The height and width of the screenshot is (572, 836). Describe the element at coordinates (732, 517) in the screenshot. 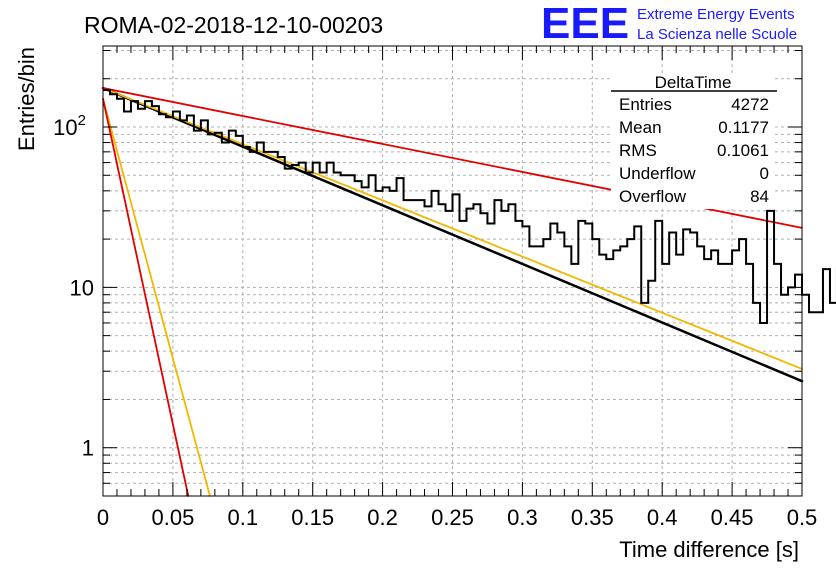

I see `x-tick-label: 0.45` at that location.